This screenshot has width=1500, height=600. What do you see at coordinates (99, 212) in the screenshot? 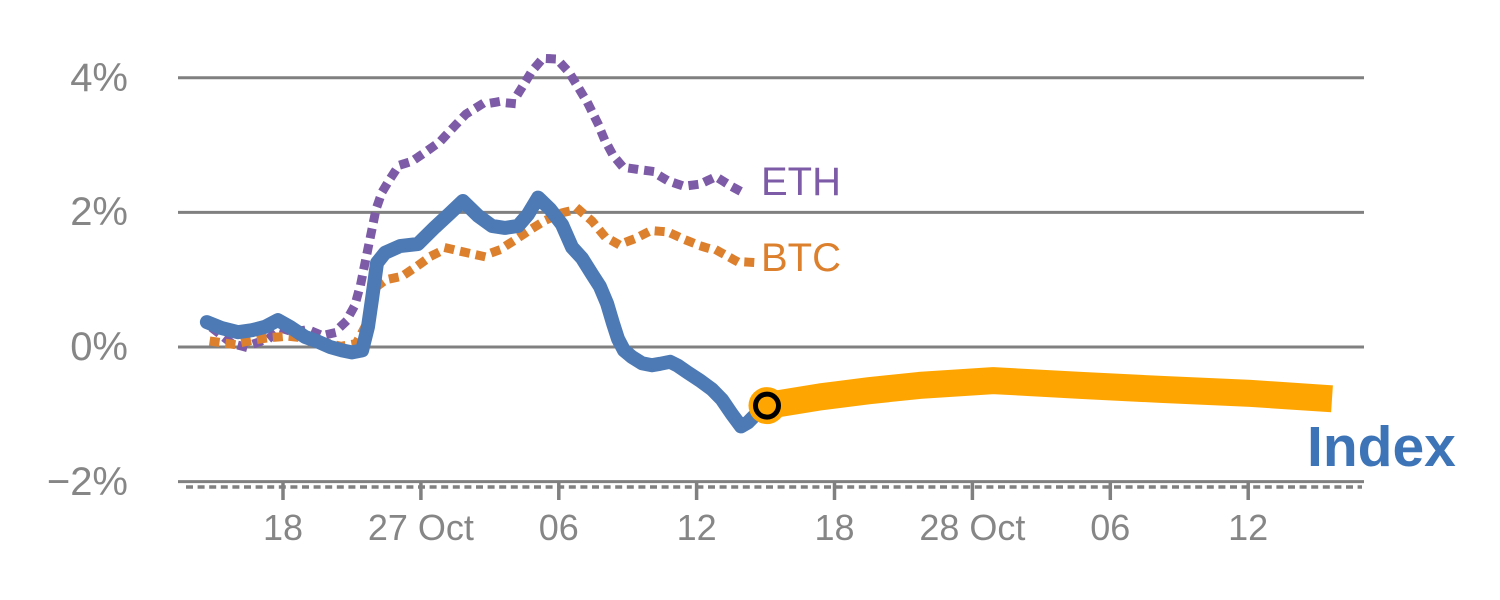
I see `y-tick-label: 2%` at bounding box center [99, 212].